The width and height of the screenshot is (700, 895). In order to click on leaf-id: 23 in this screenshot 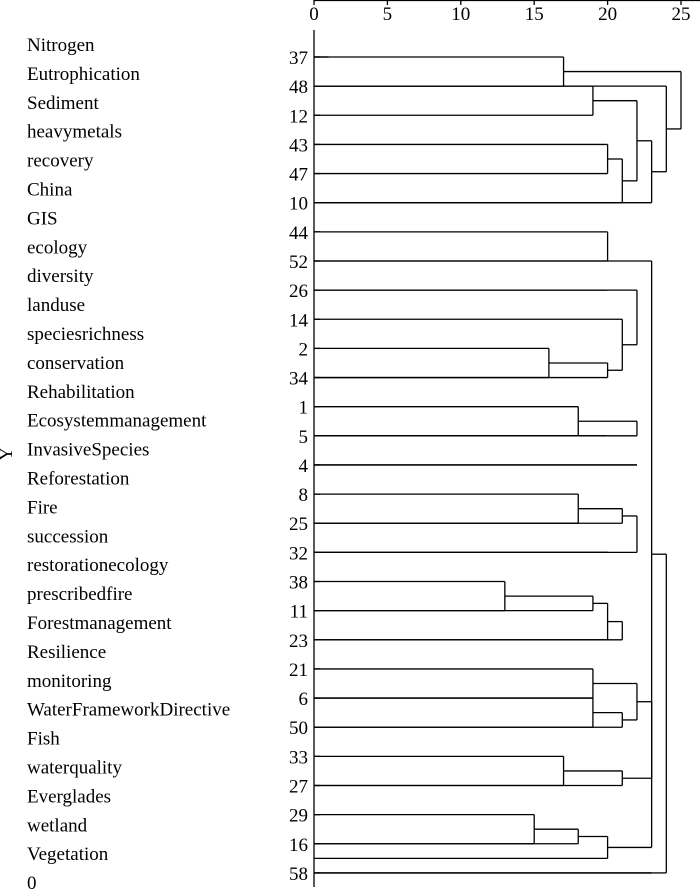, I will do `click(298, 641)`.